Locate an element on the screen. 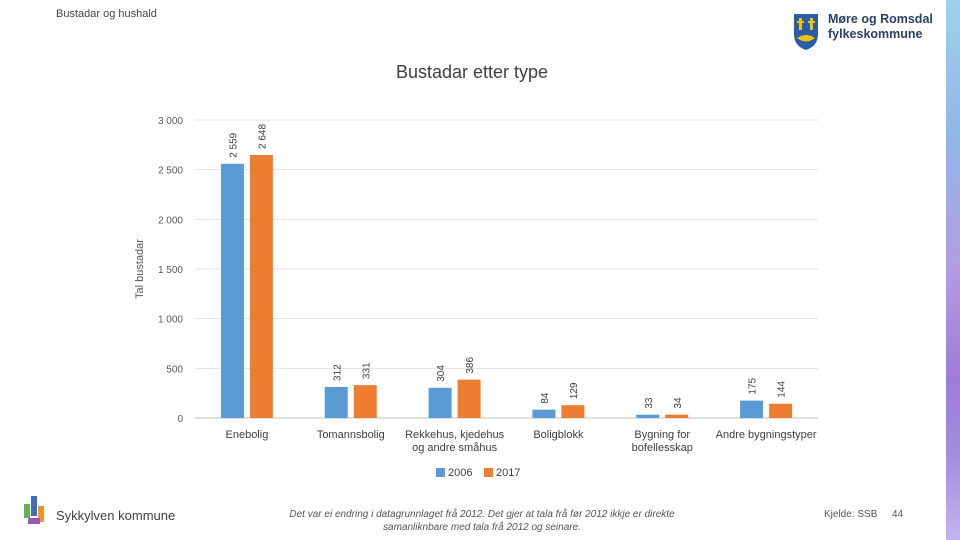 This screenshot has height=540, width=960. section-label: Bustadar og hushald is located at coordinates (106, 14).